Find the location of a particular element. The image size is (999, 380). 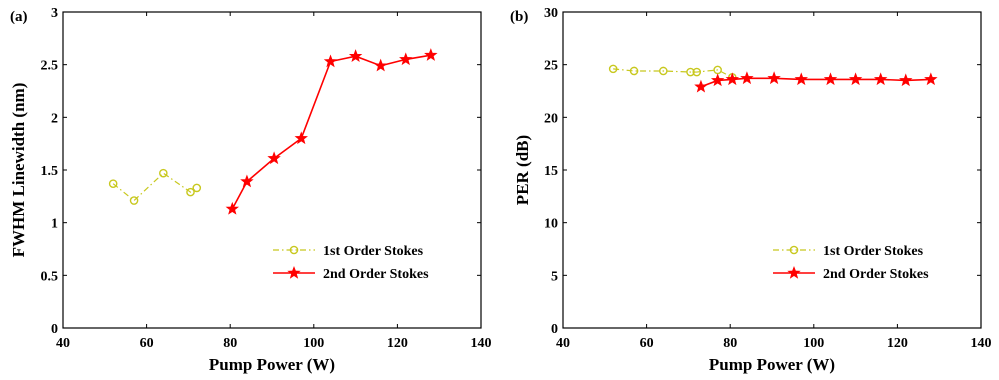

y-tick-label: 5 is located at coordinates (554, 276).